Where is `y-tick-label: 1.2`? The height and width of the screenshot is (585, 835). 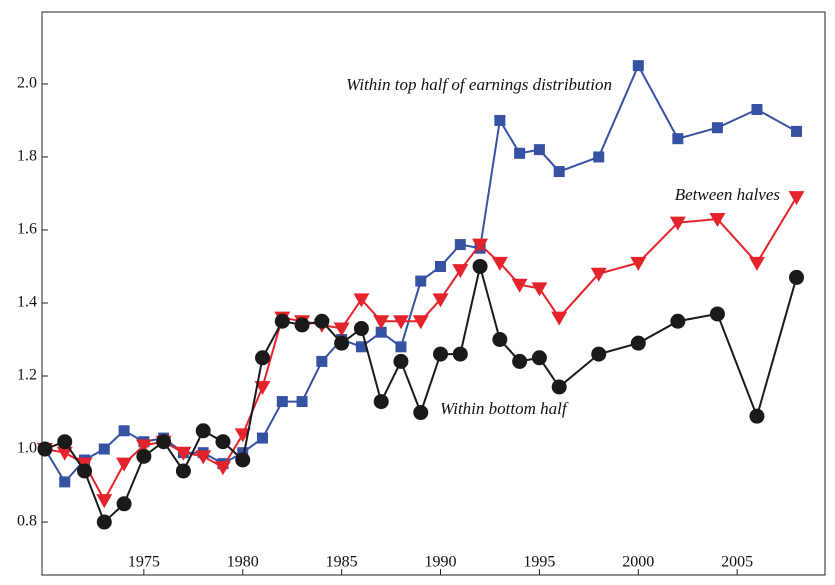
y-tick-label: 1.2 is located at coordinates (27, 375).